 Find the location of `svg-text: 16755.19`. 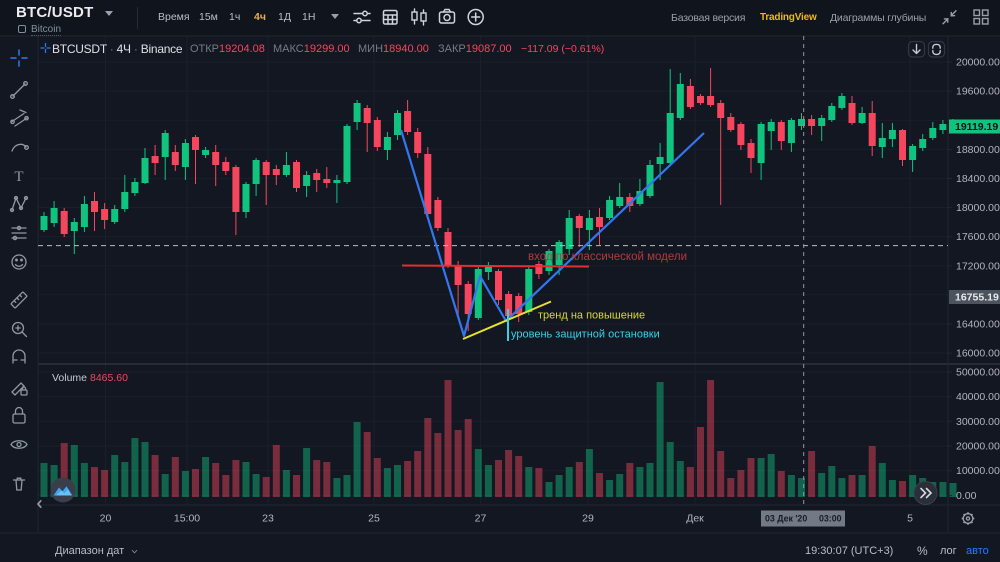

svg-text: 16755.19 is located at coordinates (977, 298).